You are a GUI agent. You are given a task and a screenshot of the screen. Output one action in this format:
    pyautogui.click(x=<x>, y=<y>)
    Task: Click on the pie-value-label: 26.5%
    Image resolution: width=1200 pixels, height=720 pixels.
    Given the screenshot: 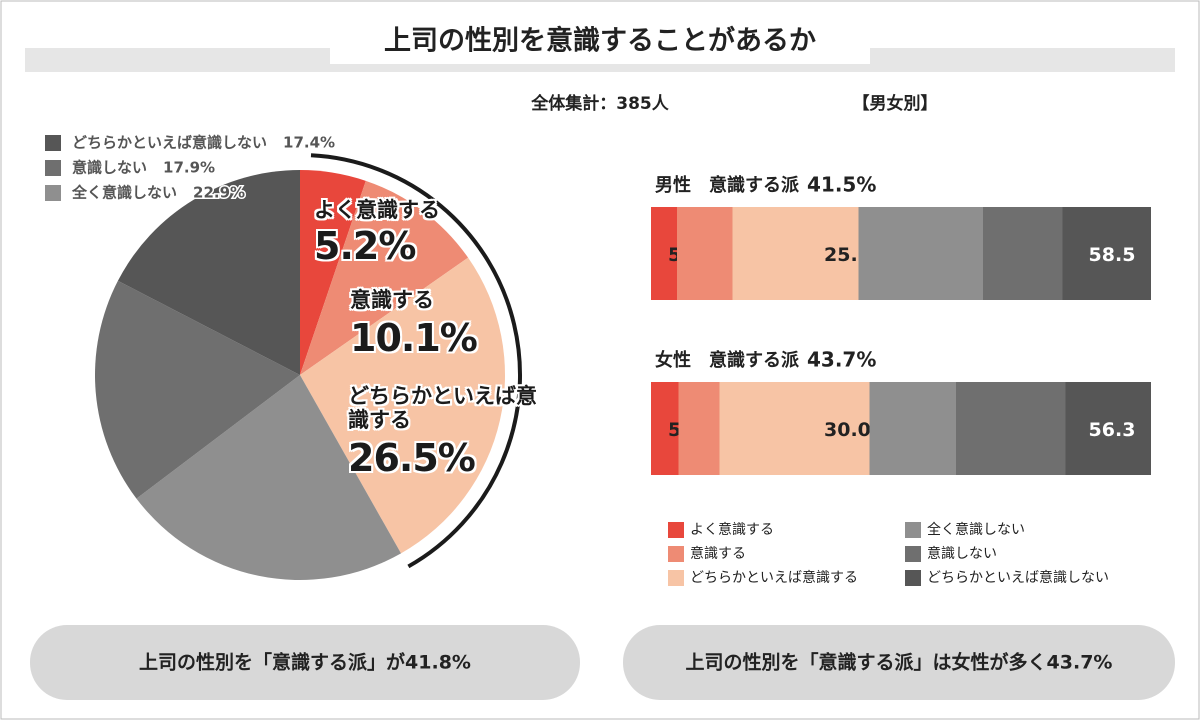 What is the action you would take?
    pyautogui.click(x=412, y=458)
    